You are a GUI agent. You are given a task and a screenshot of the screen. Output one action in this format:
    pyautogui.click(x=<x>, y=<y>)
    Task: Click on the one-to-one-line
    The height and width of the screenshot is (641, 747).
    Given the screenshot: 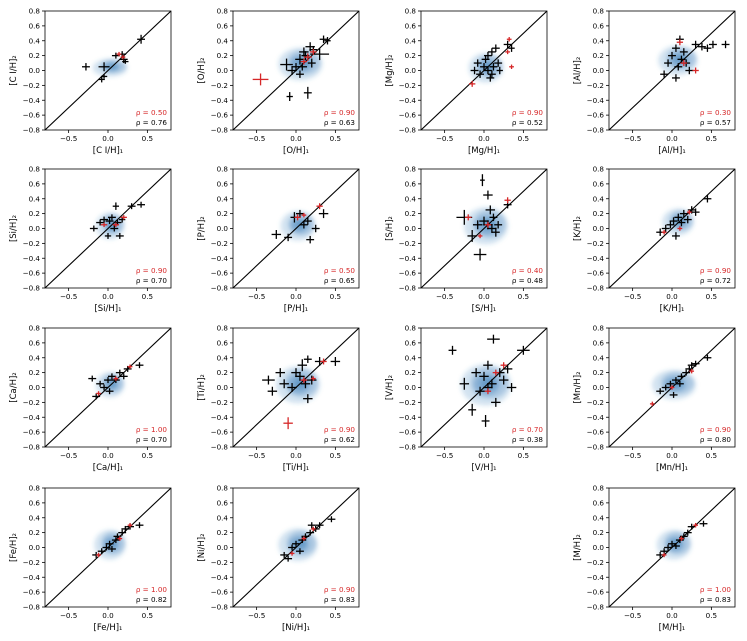 What is the action you would take?
    pyautogui.click(x=108, y=70)
    